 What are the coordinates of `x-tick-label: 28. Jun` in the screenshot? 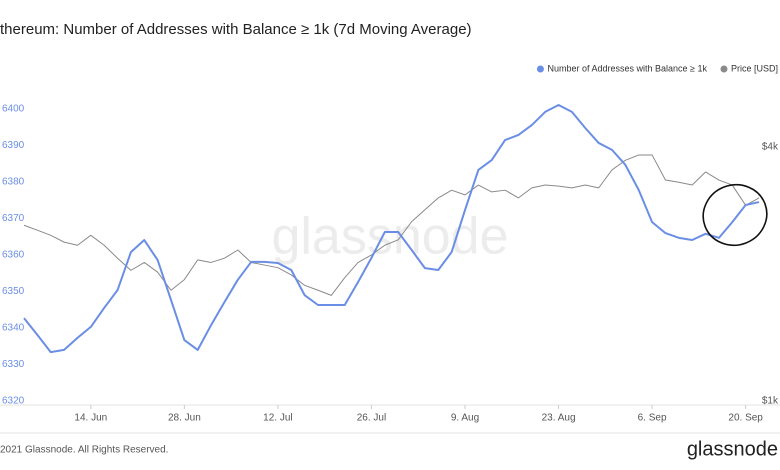 It's located at (184, 418).